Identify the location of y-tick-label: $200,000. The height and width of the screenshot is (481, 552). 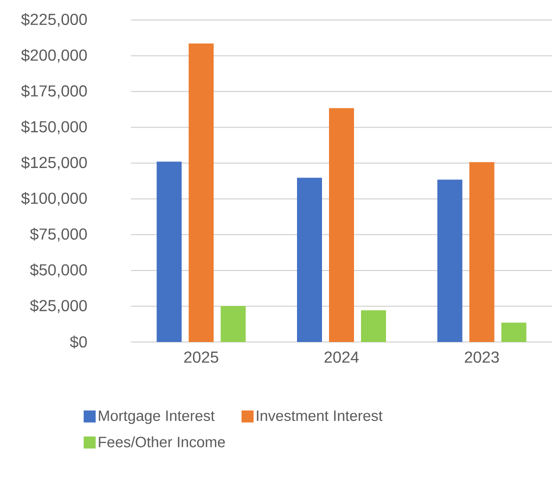
(54, 55).